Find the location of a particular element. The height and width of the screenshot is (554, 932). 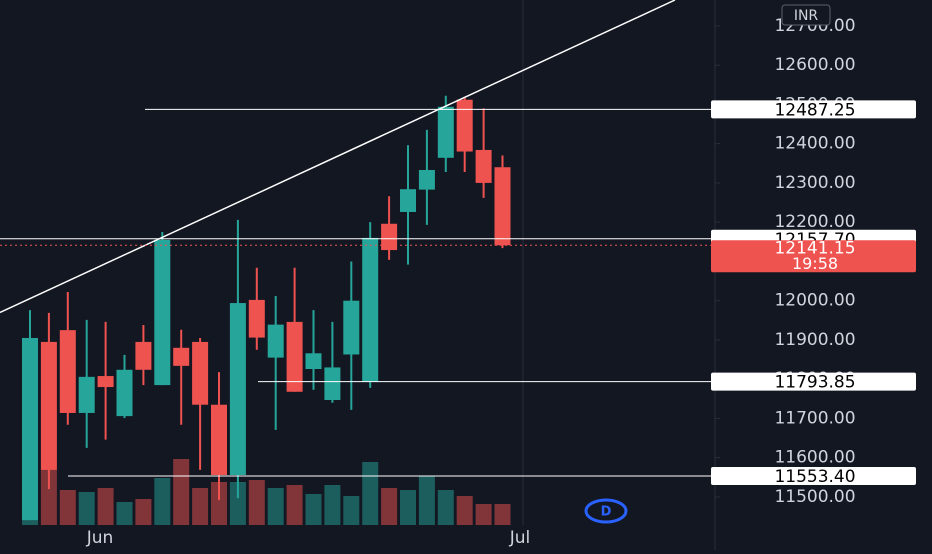

y-tick-label: 11900.00 is located at coordinates (814, 340).